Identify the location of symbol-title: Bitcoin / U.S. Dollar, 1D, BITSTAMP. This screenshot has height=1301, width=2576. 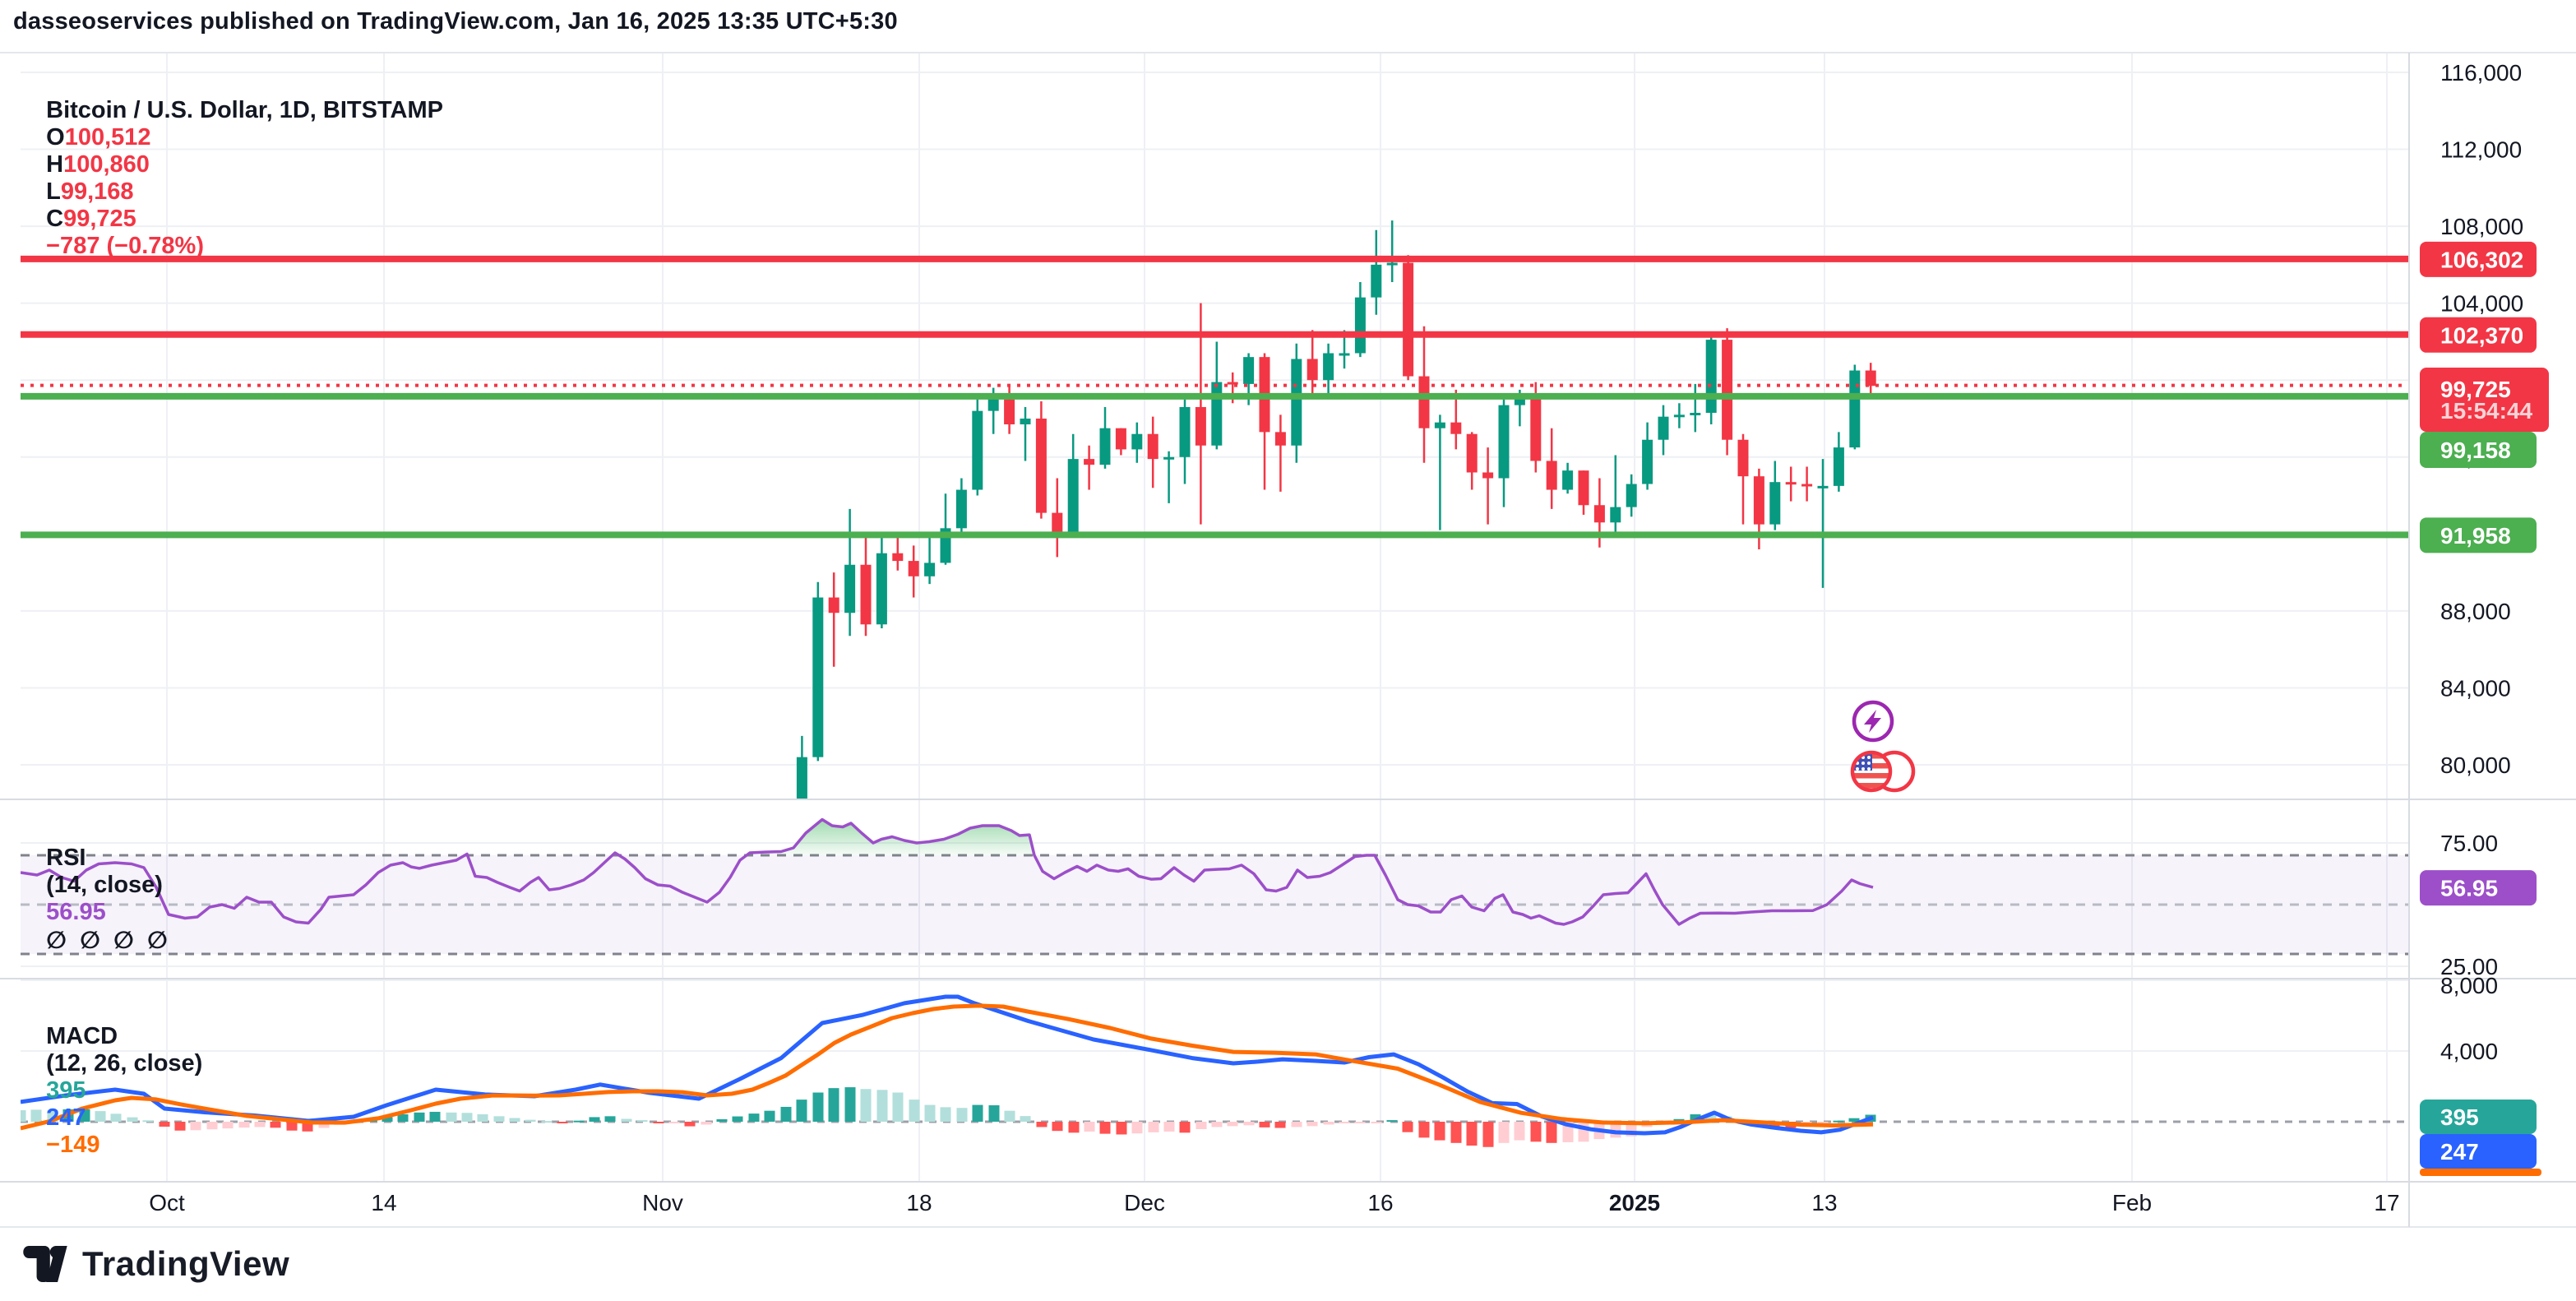
(244, 110).